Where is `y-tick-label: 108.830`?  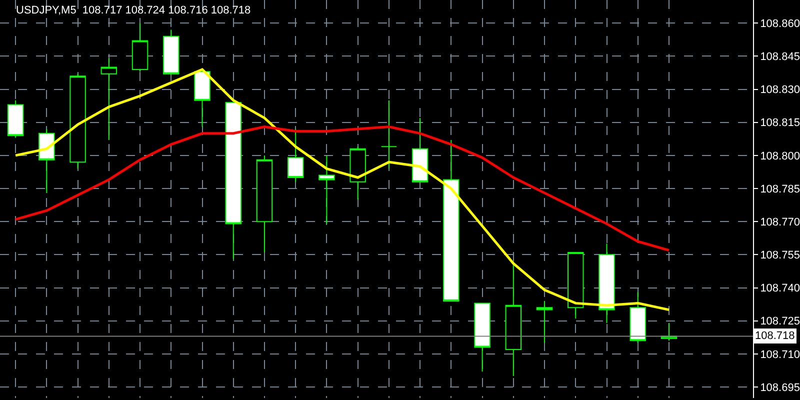
y-tick-label: 108.830 is located at coordinates (780, 90).